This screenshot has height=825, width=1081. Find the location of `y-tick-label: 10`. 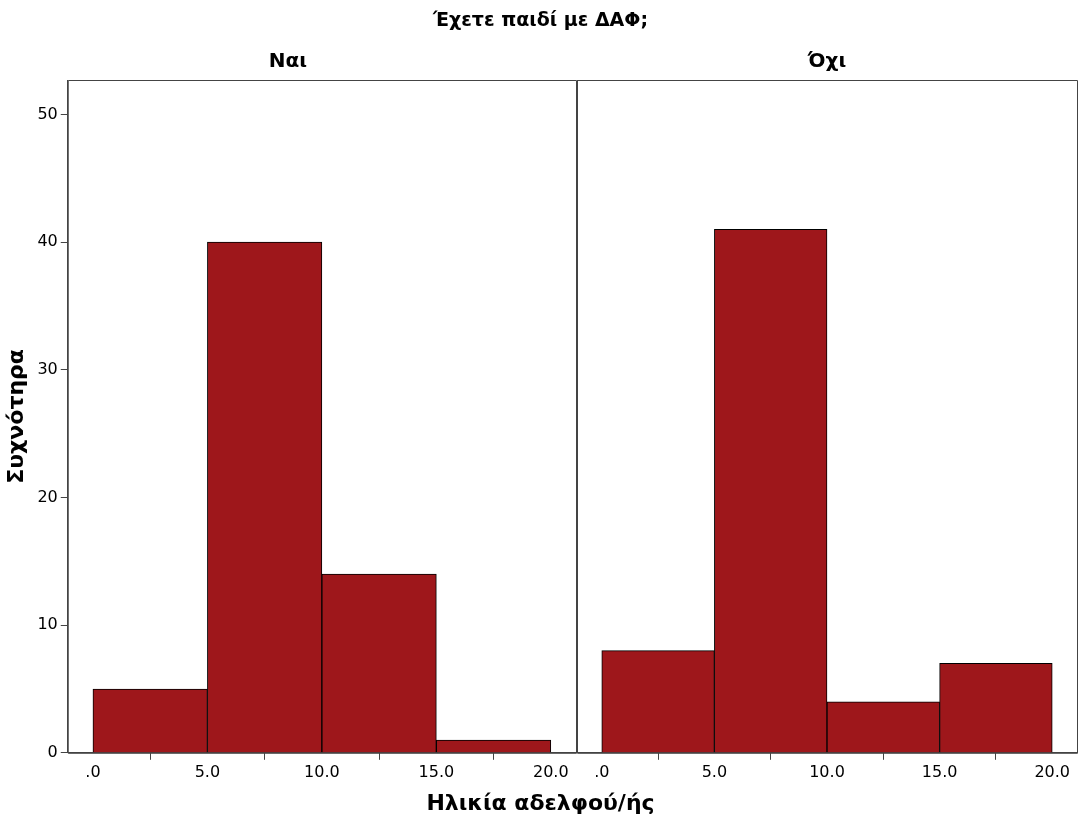

y-tick-label: 10 is located at coordinates (47, 624).